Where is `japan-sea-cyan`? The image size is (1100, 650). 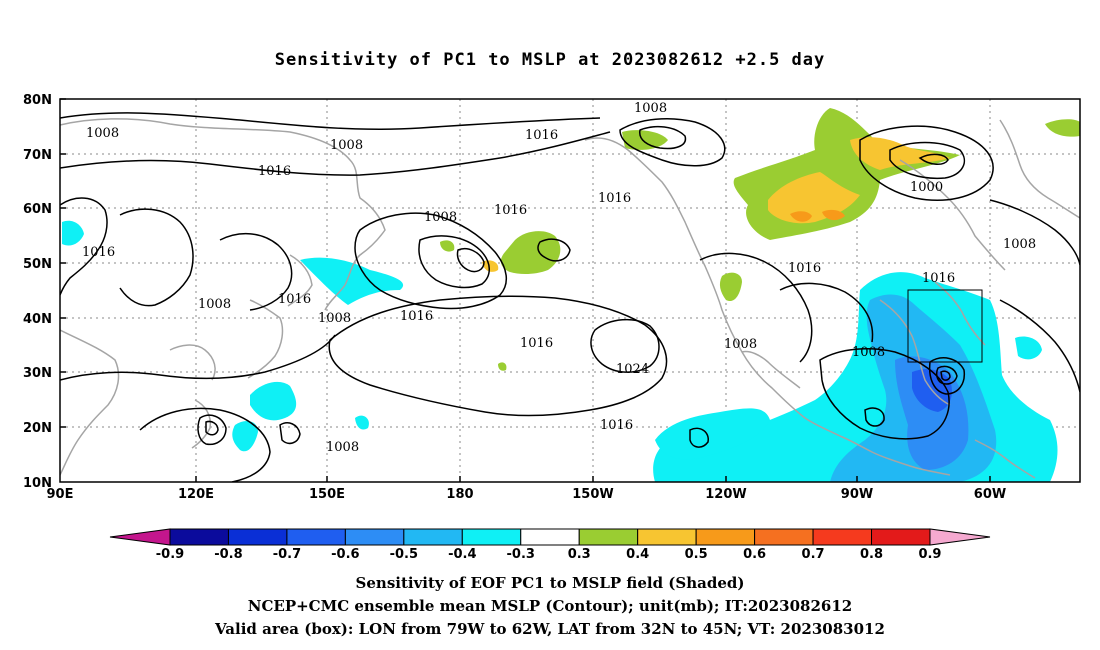 japan-sea-cyan is located at coordinates (362, 422).